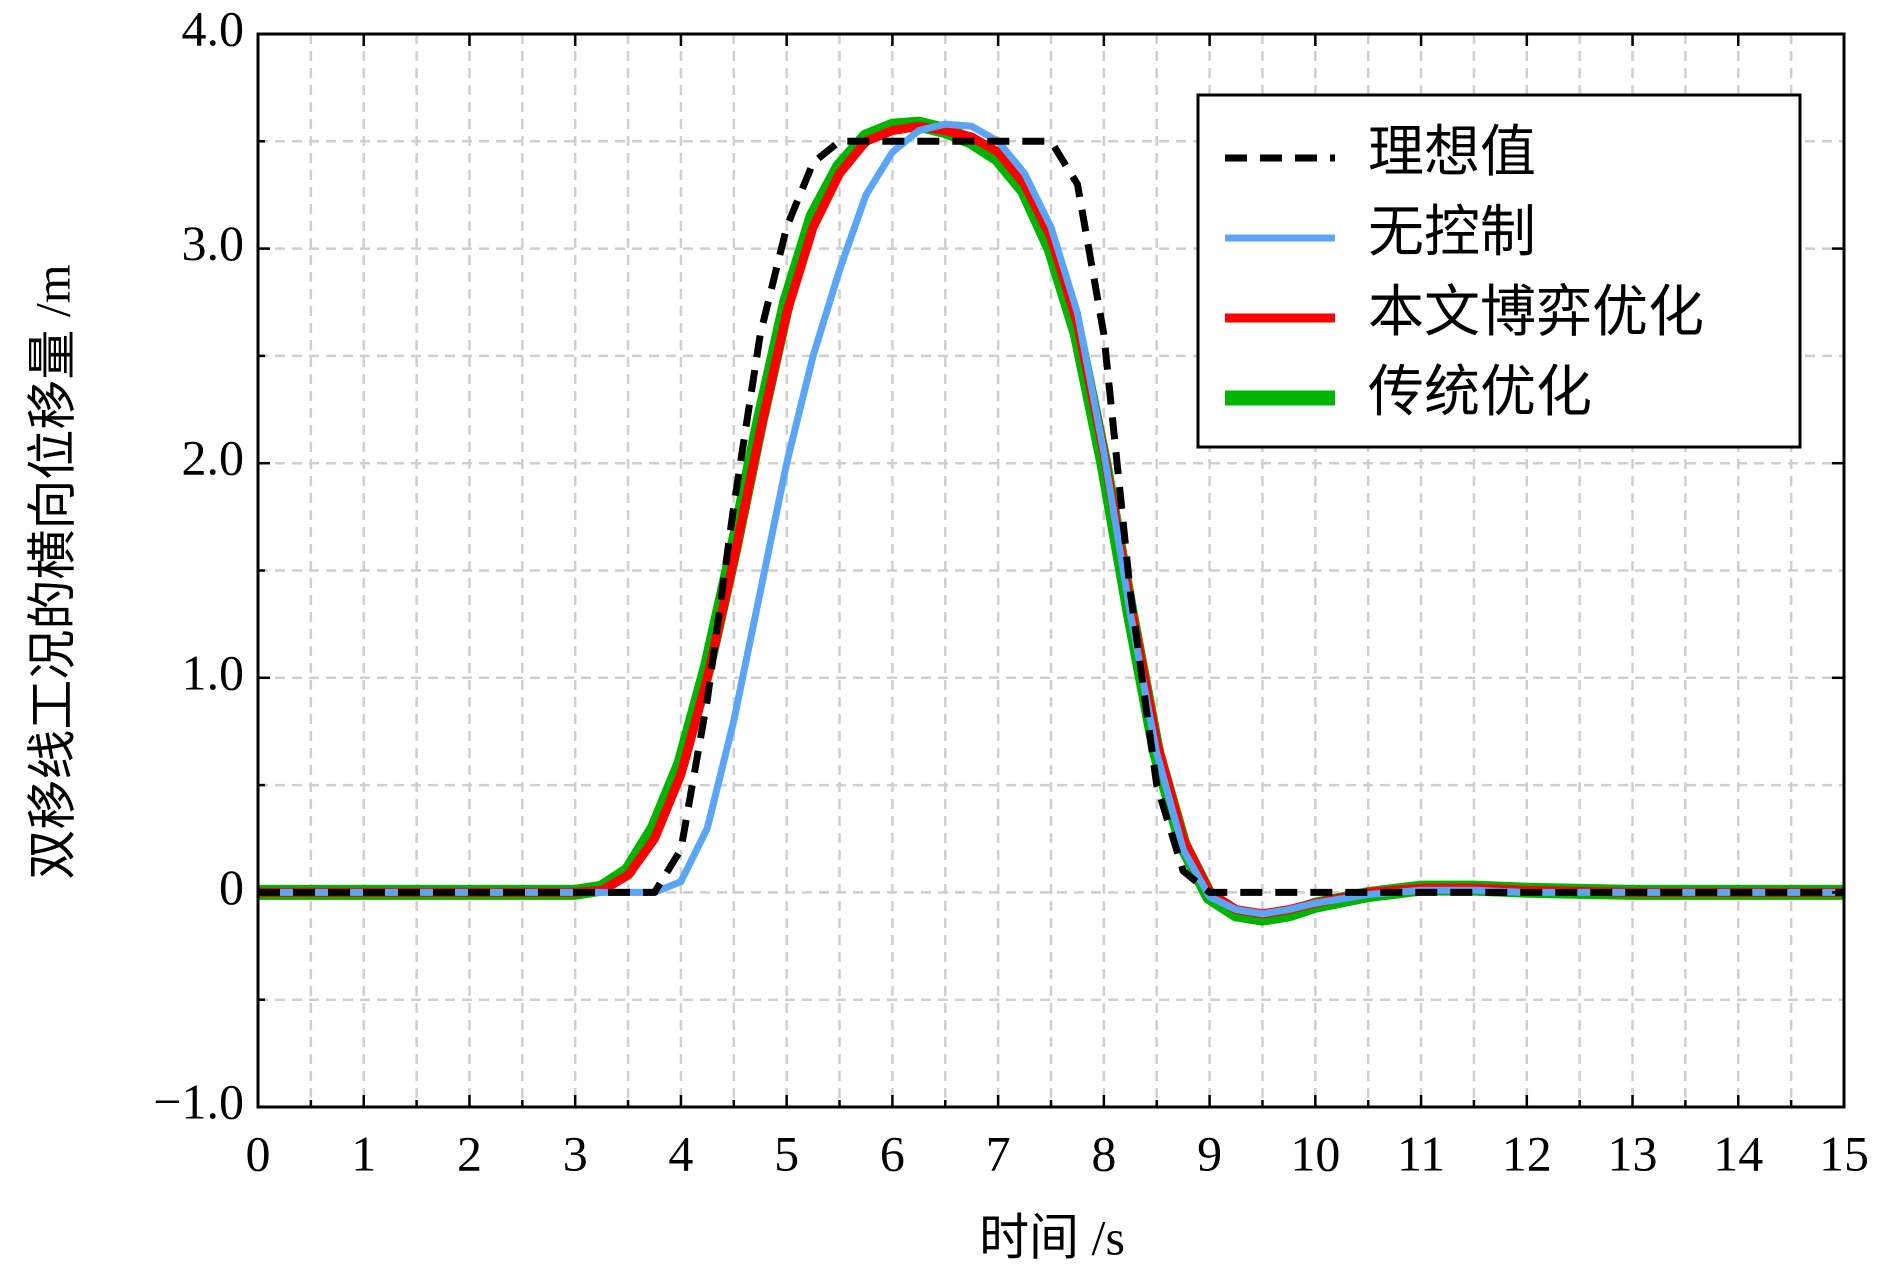  I want to click on x-tick-label: 2, so click(469, 1153).